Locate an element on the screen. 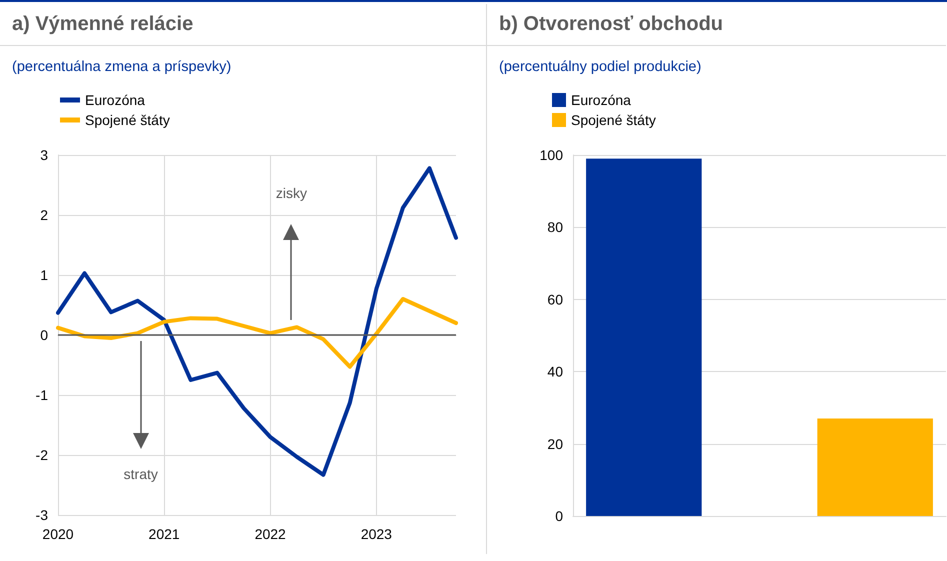 Image resolution: width=947 pixels, height=561 pixels. y-tick-label: 2 is located at coordinates (44, 215).